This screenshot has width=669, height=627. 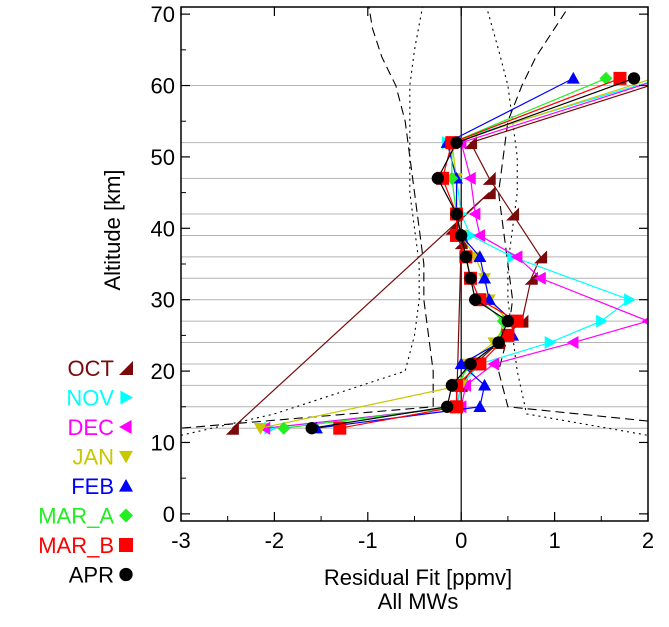 What do you see at coordinates (125, 427) in the screenshot?
I see `legend-marker-dec` at bounding box center [125, 427].